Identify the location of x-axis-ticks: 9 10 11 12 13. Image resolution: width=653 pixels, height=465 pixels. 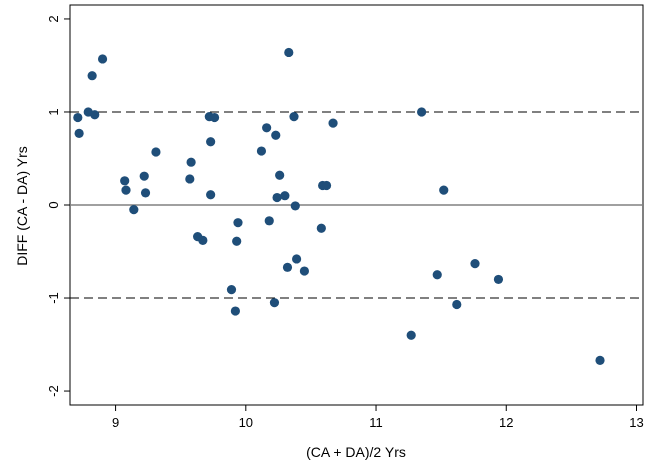
(378, 417).